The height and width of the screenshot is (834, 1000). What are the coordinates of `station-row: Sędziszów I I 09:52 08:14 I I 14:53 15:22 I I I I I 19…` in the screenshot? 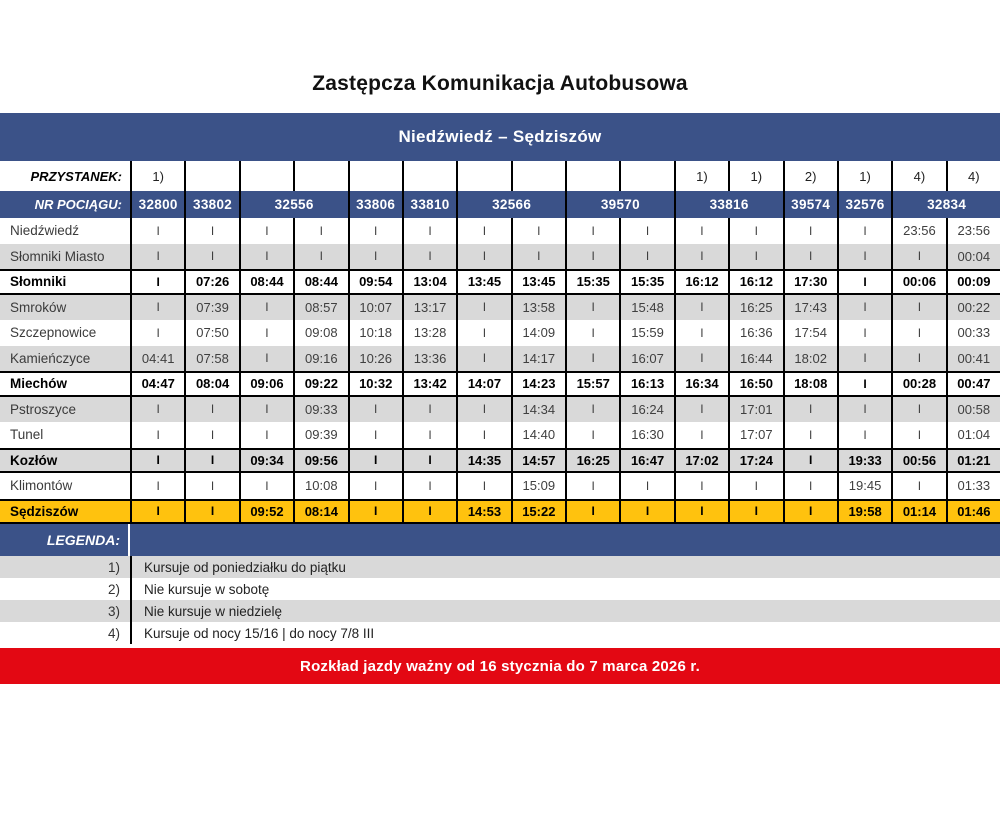 It's located at (500, 511).